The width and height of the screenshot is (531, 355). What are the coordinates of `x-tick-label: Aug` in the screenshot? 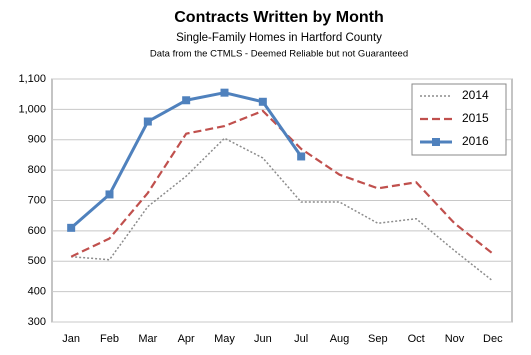 It's located at (340, 339).